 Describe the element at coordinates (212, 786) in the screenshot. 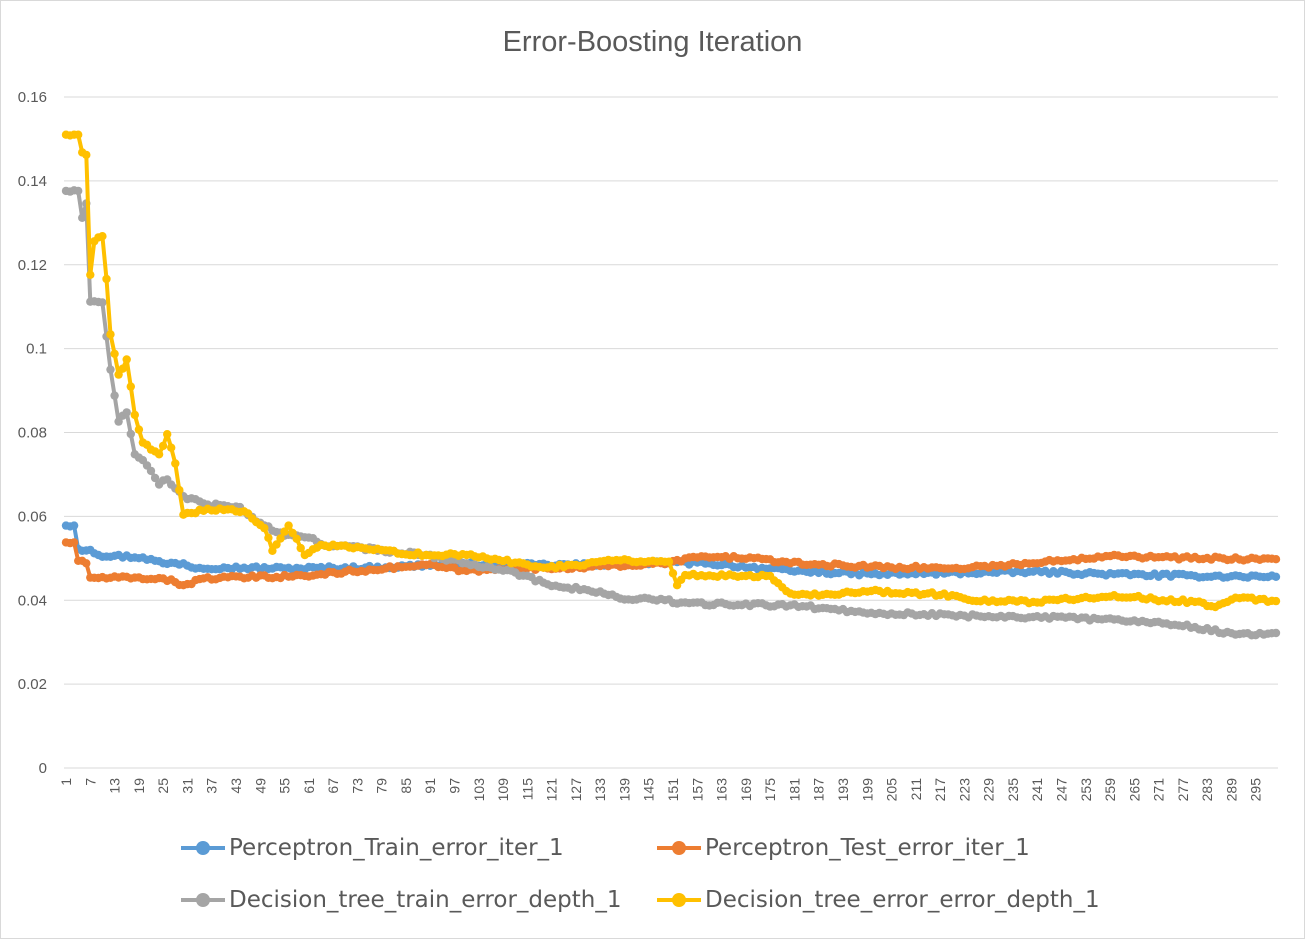

I see `x-tick-label: 37` at that location.